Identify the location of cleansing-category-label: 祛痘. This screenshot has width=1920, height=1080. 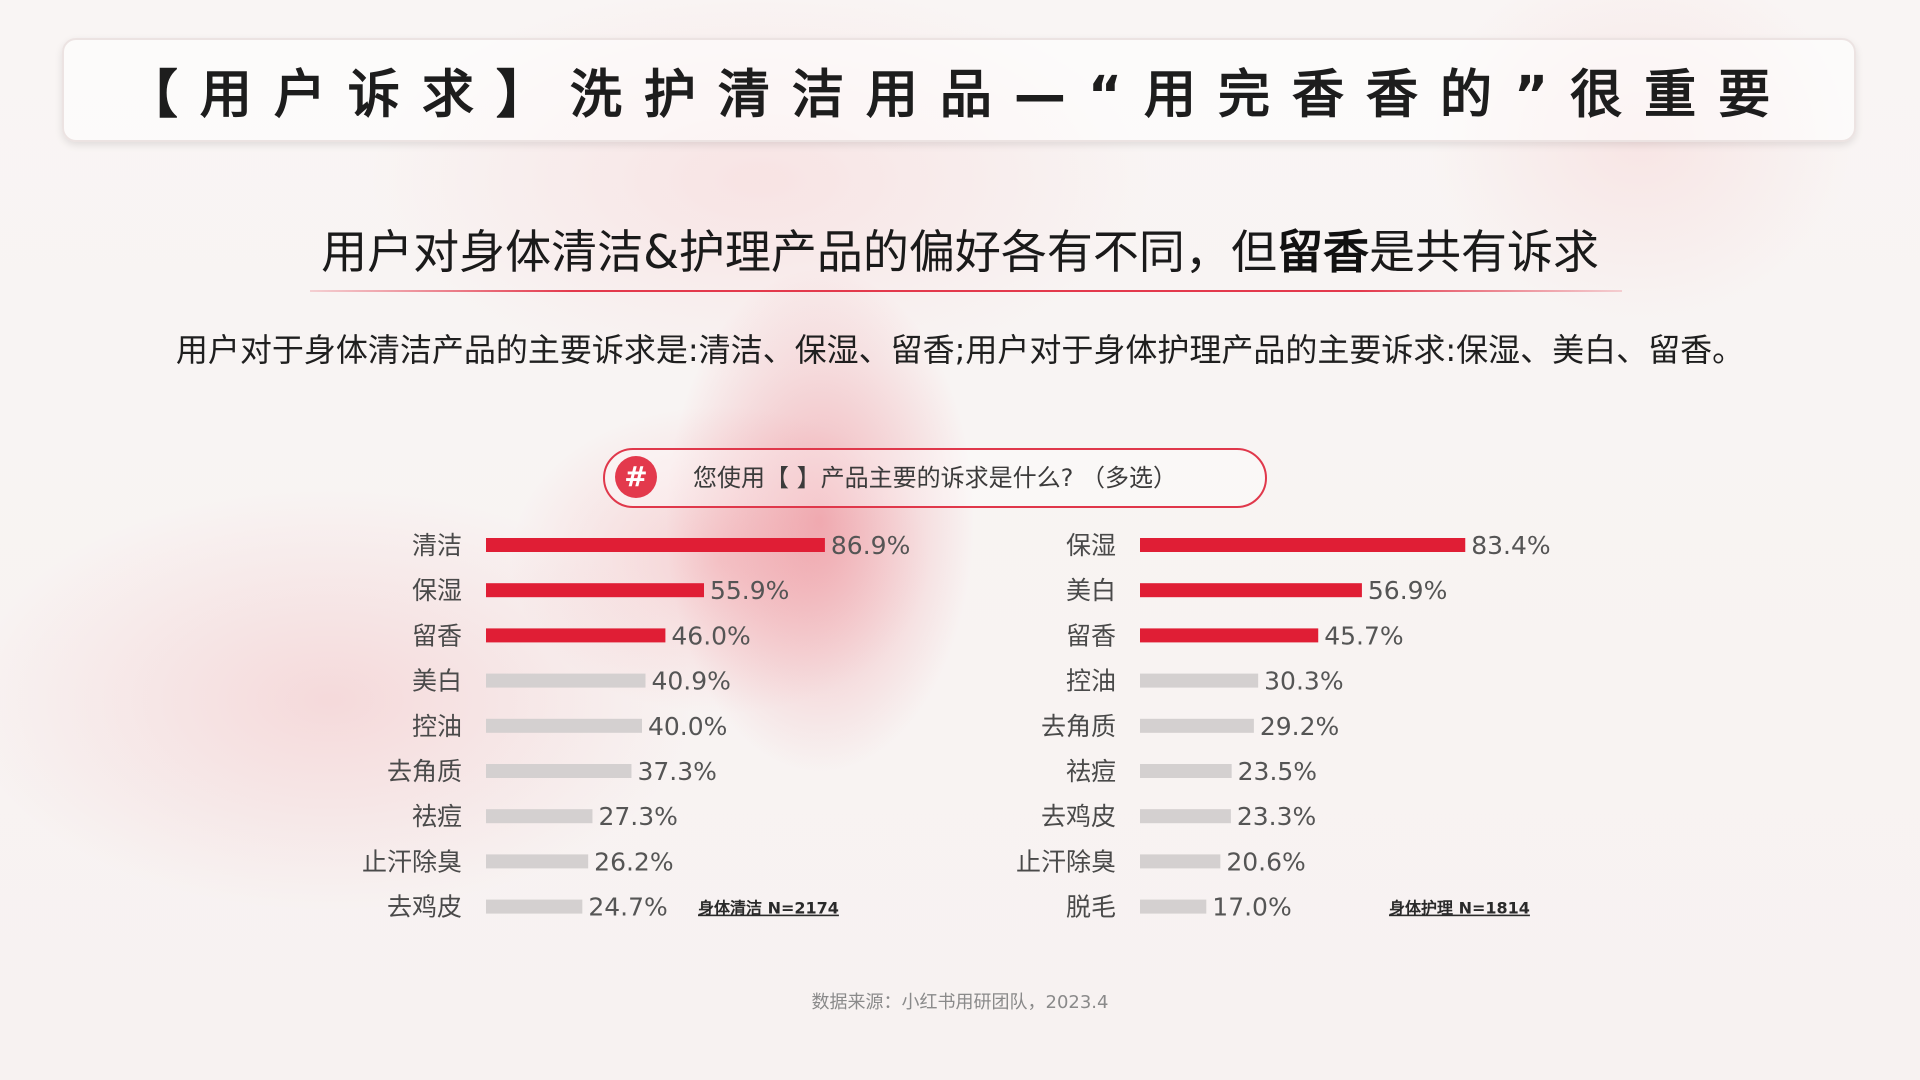
(437, 816).